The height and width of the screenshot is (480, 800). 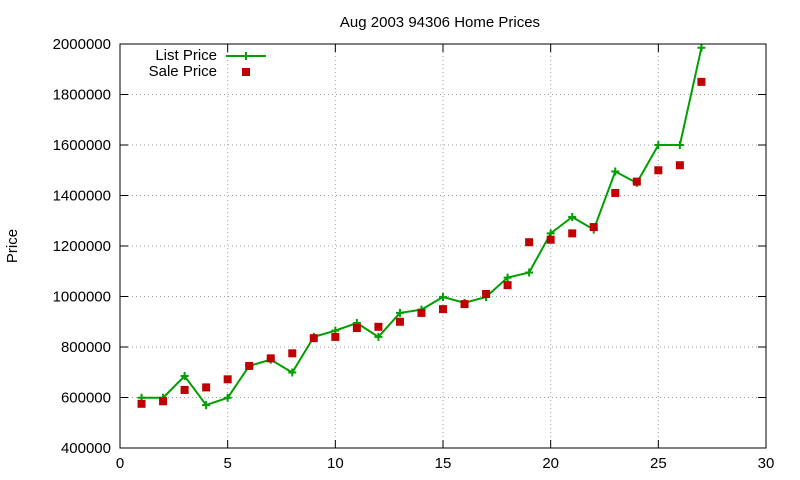 I want to click on legend-swatch-list-price, so click(x=246, y=56).